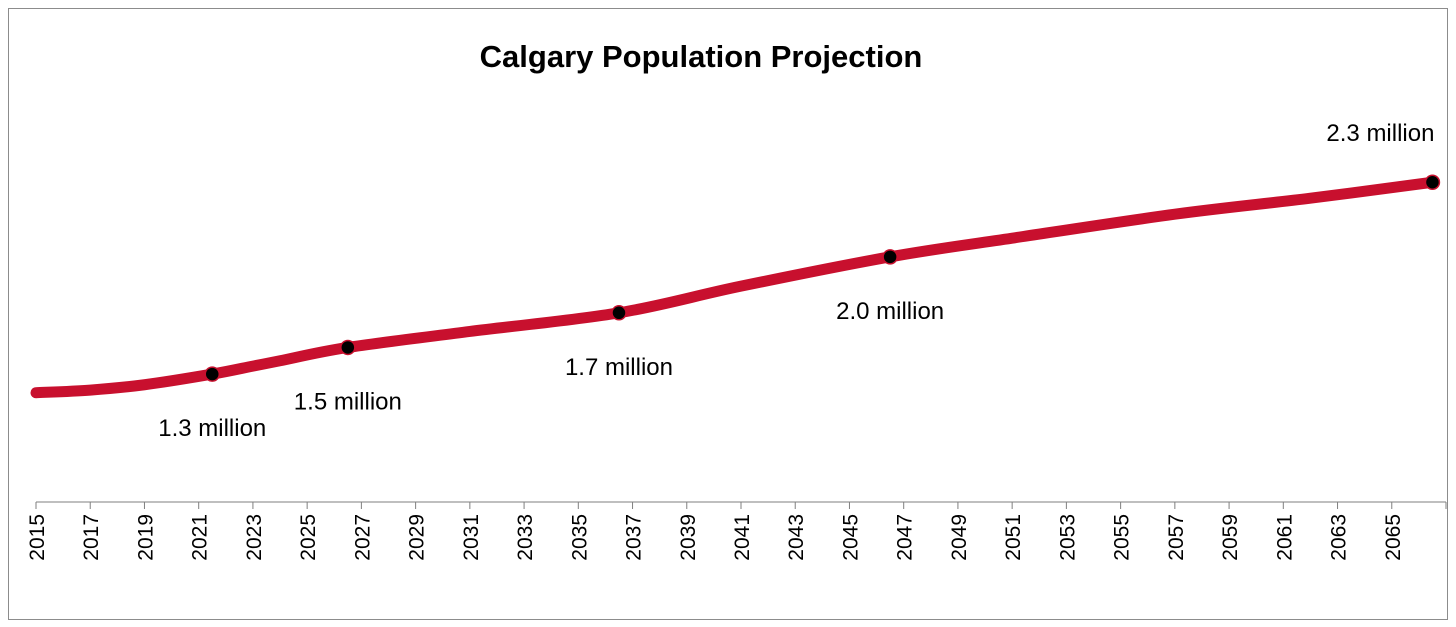 This screenshot has height=627, width=1456. I want to click on x-tick-label: 2035, so click(579, 537).